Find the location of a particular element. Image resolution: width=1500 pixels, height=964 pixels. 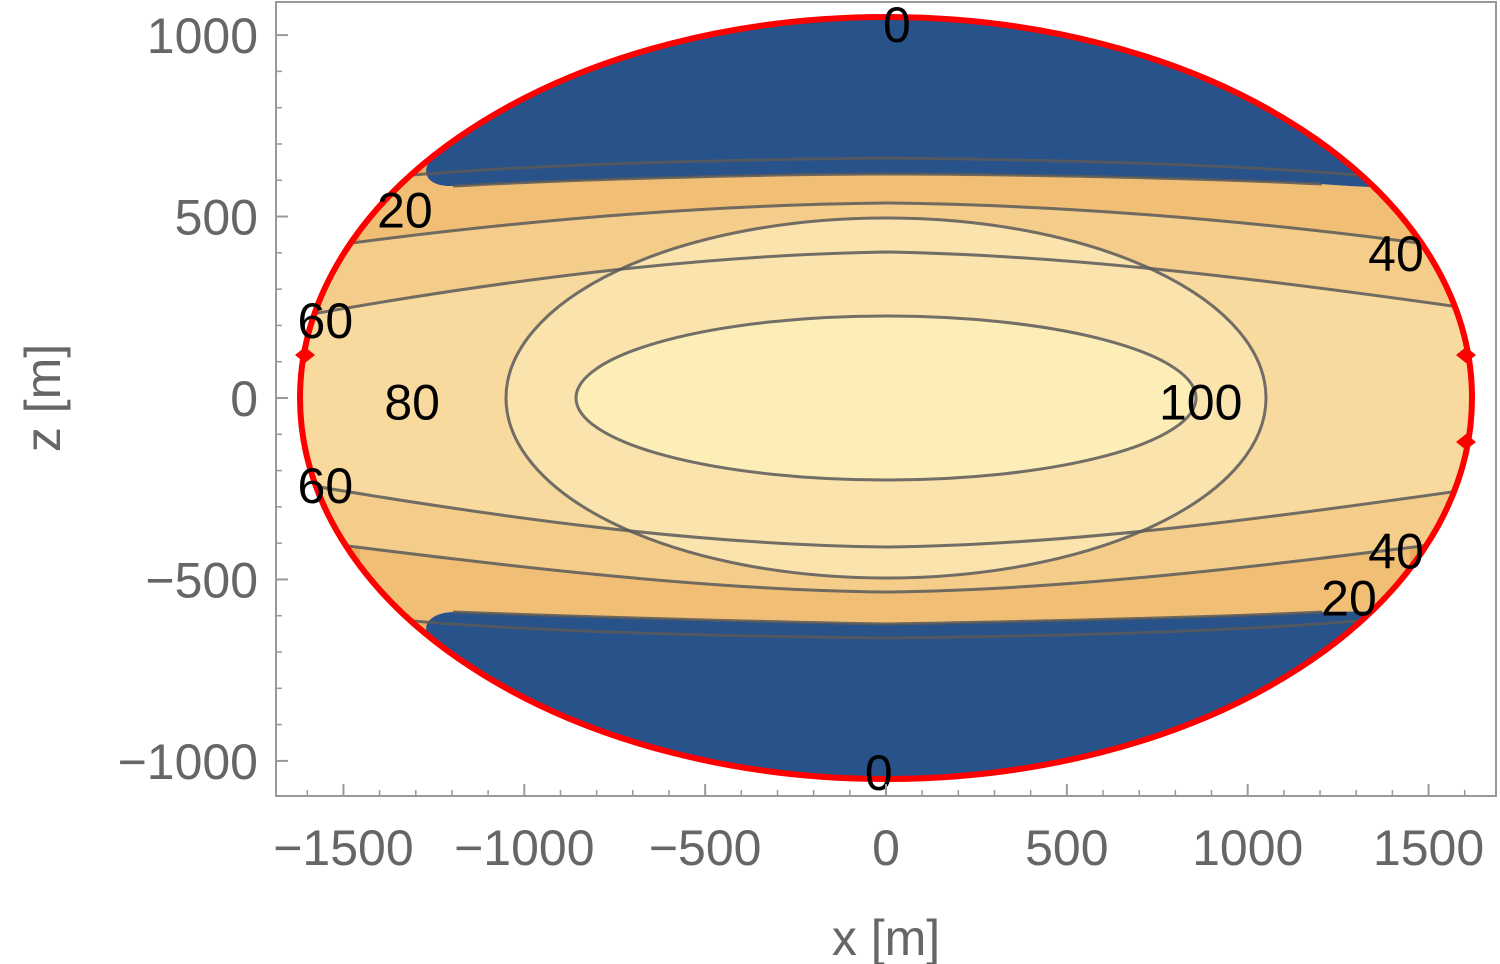

contour-line-20-bottom is located at coordinates (885, 627).